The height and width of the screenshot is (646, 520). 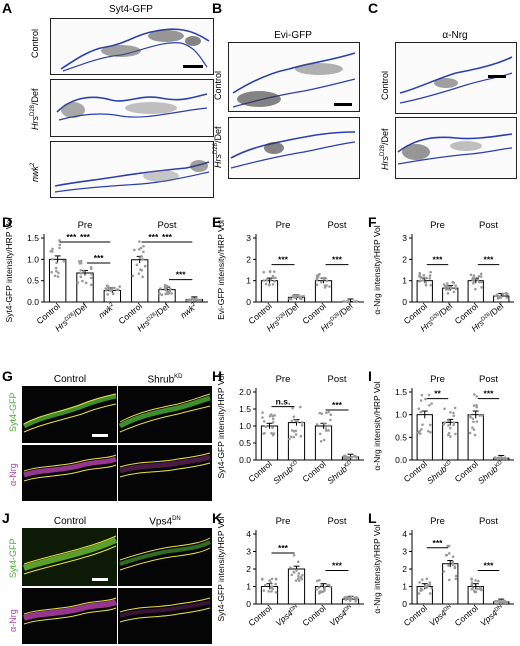 What do you see at coordinates (35, 109) in the screenshot?
I see `panel-a-row-hrs: HrsD28/Def` at bounding box center [35, 109].